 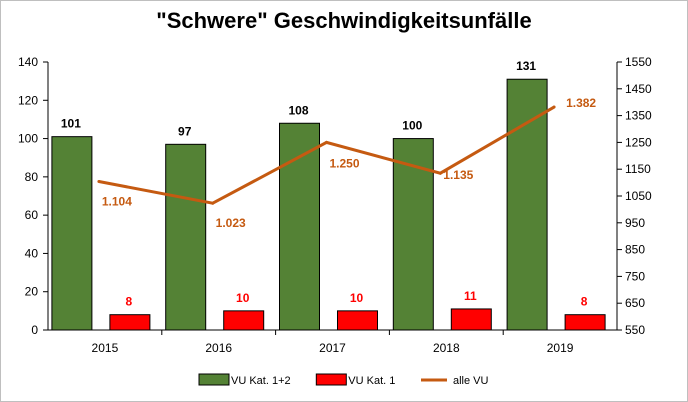 What do you see at coordinates (446, 348) in the screenshot?
I see `x-tick-label: 2018` at bounding box center [446, 348].